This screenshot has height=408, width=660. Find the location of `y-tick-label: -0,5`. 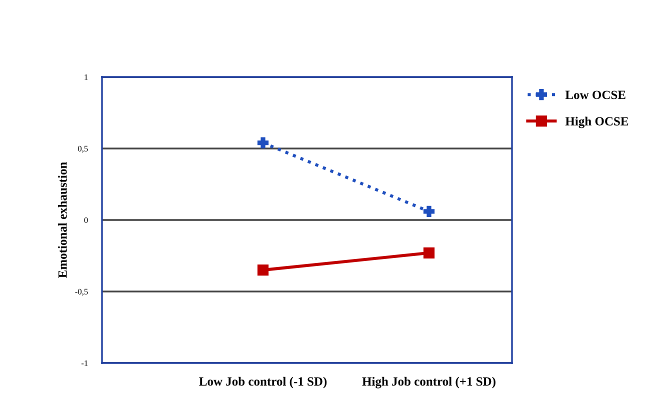

y-tick-label: -0,5 is located at coordinates (81, 292).